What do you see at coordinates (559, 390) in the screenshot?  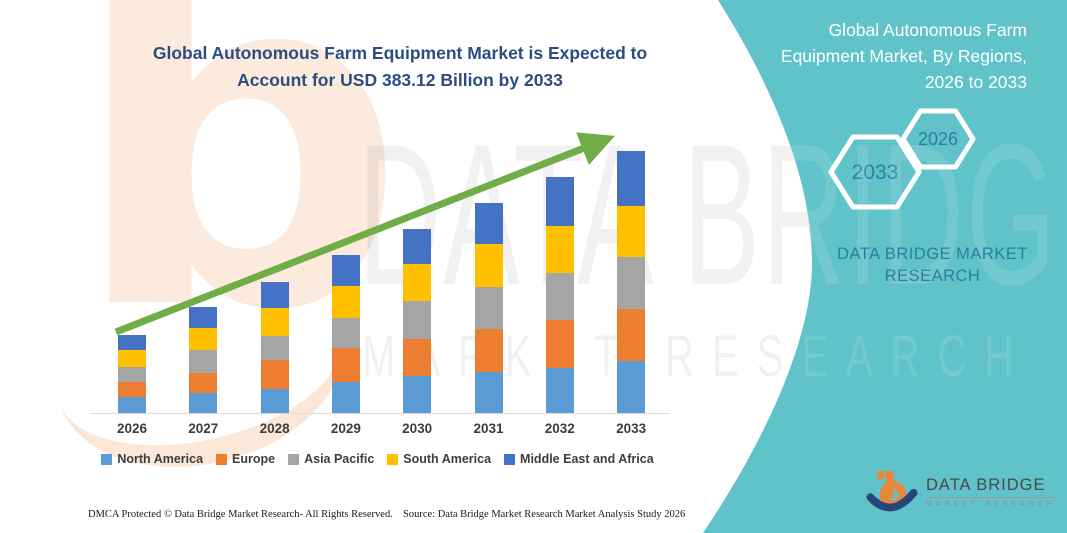 I see `bar-segment-2032-north-america` at bounding box center [559, 390].